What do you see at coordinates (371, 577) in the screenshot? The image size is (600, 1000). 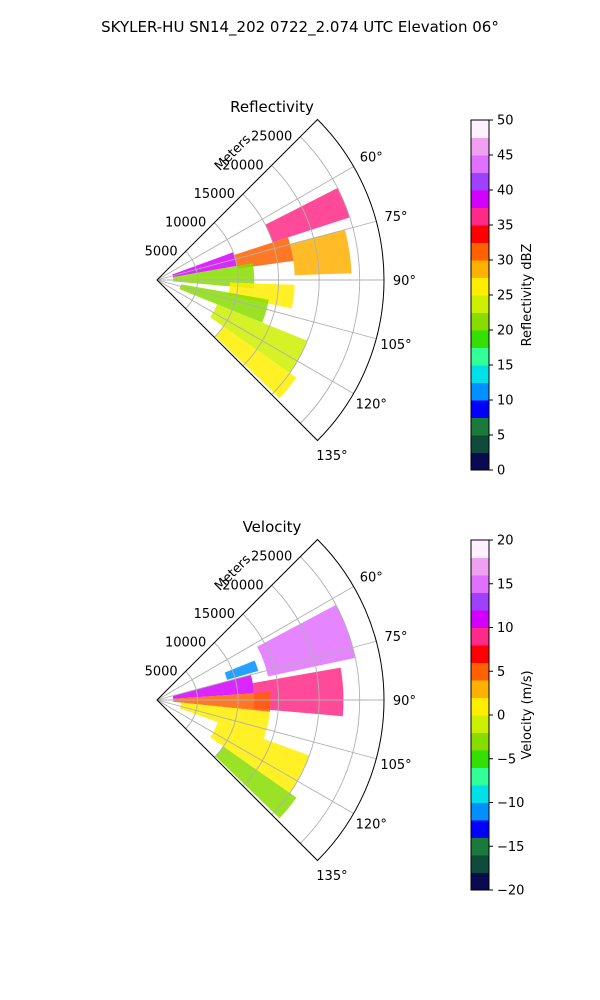 I see `azimuth-tick-label: 60°` at bounding box center [371, 577].